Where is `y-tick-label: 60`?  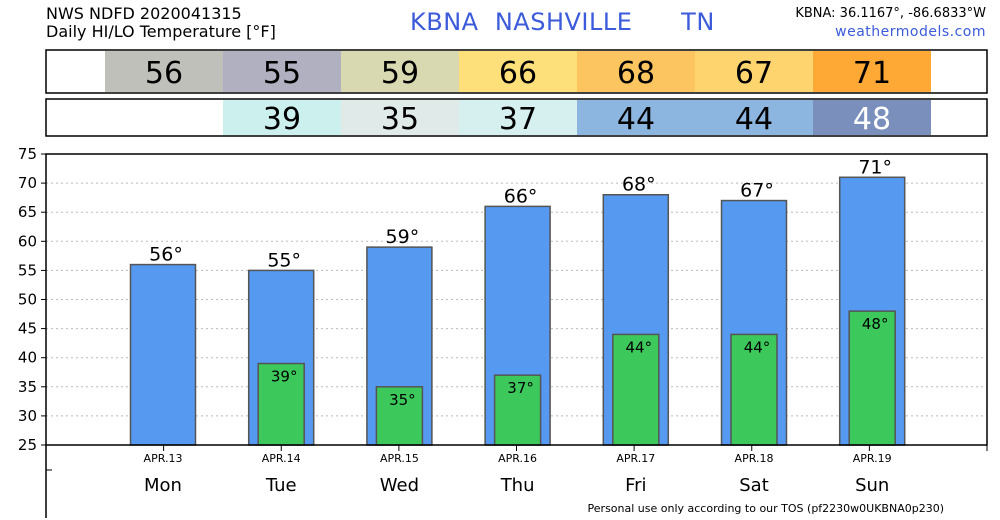 y-tick-label: 60 is located at coordinates (27, 241).